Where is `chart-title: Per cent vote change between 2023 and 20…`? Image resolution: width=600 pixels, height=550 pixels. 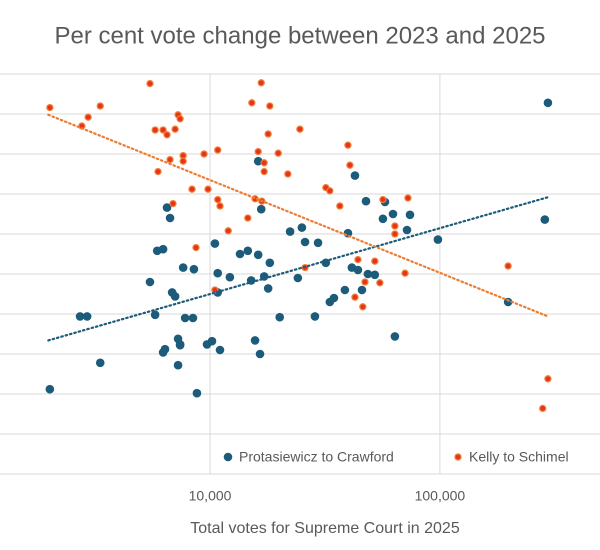
chart-title: Per cent vote change between 2023 and 20… is located at coordinates (299, 35).